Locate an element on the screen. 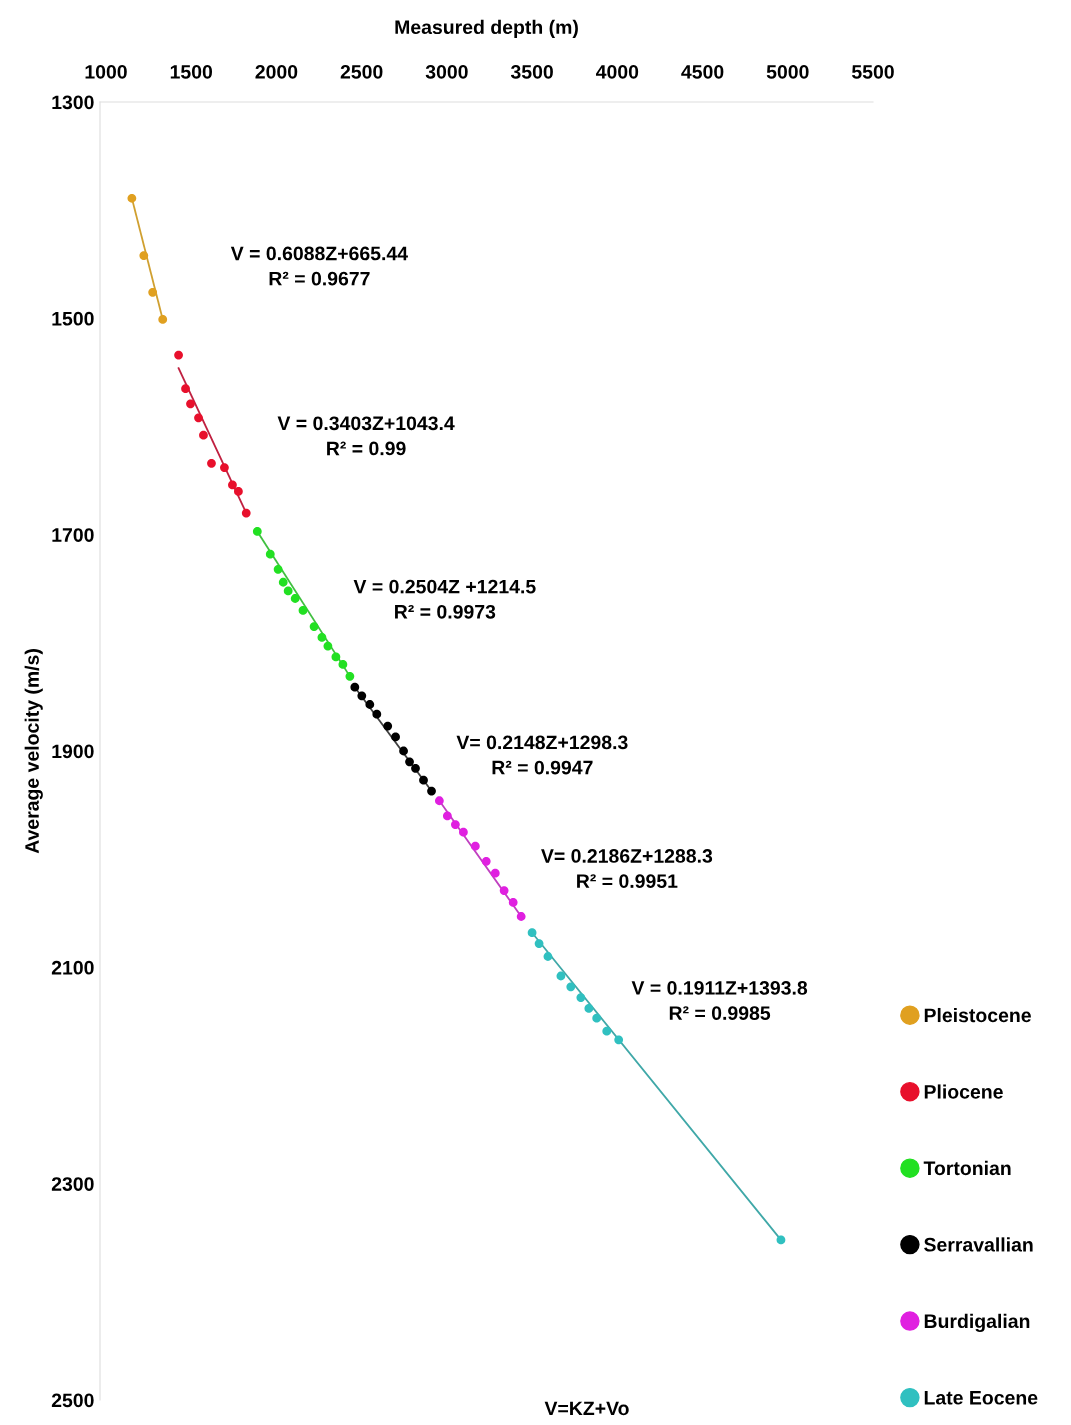 This screenshot has height=1425, width=1071. annotation: V = 0.2504Z +1214.5 R² = 0.9973 is located at coordinates (444, 599).